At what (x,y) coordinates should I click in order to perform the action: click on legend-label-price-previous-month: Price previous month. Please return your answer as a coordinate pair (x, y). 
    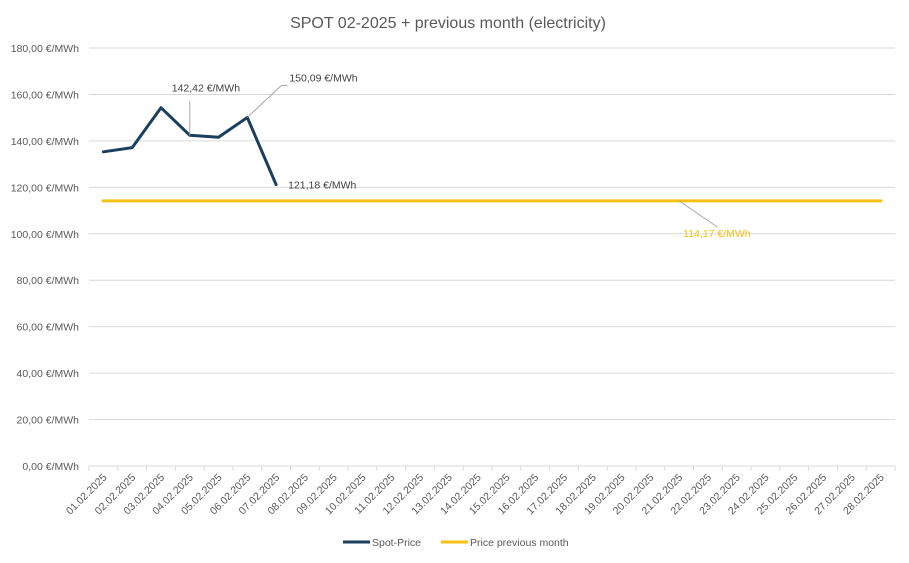
    Looking at the image, I should click on (519, 543).